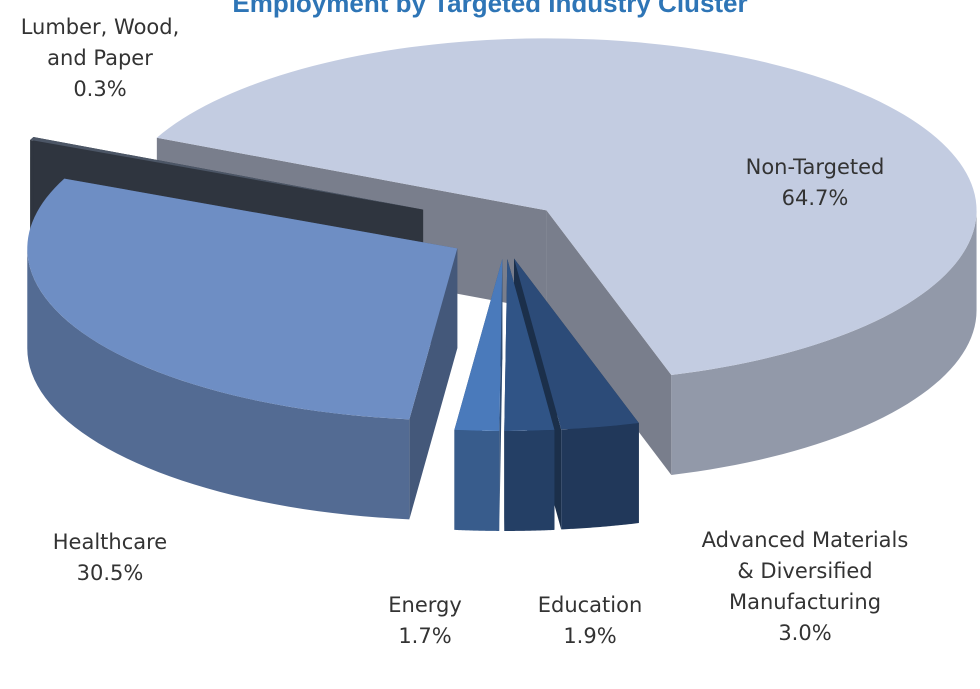 The image size is (980, 689). Describe the element at coordinates (425, 636) in the screenshot. I see `label-value: 1.7%` at that location.